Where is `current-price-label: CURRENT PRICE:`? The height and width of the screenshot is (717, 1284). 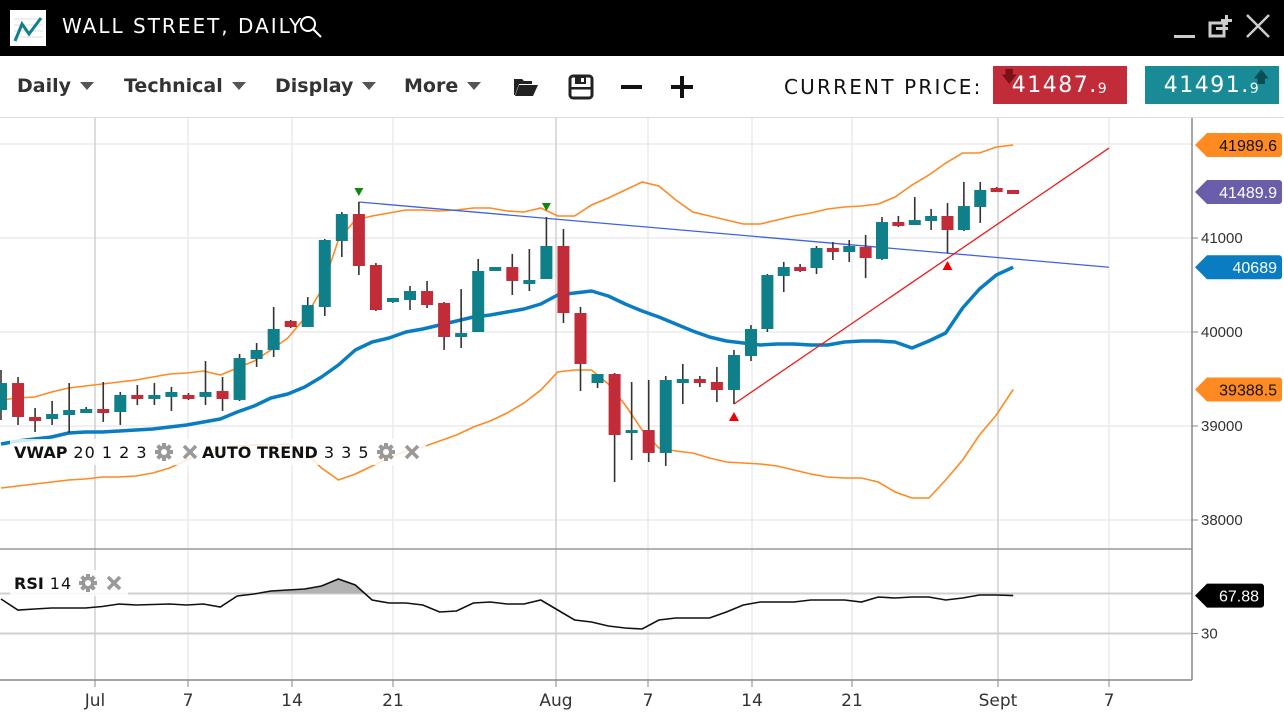
current-price-label: CURRENT PRICE: is located at coordinates (883, 87).